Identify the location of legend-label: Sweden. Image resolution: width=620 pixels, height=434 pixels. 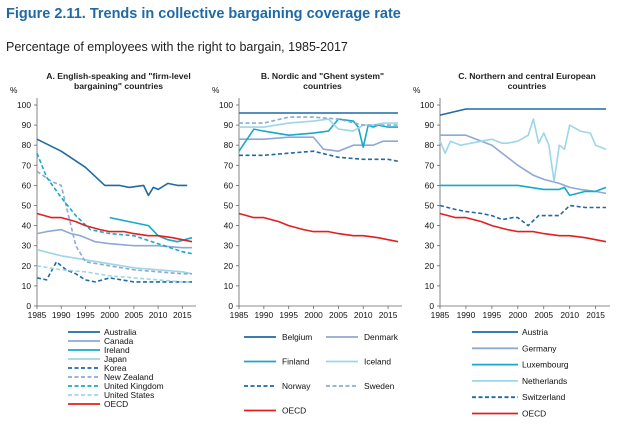
(379, 386).